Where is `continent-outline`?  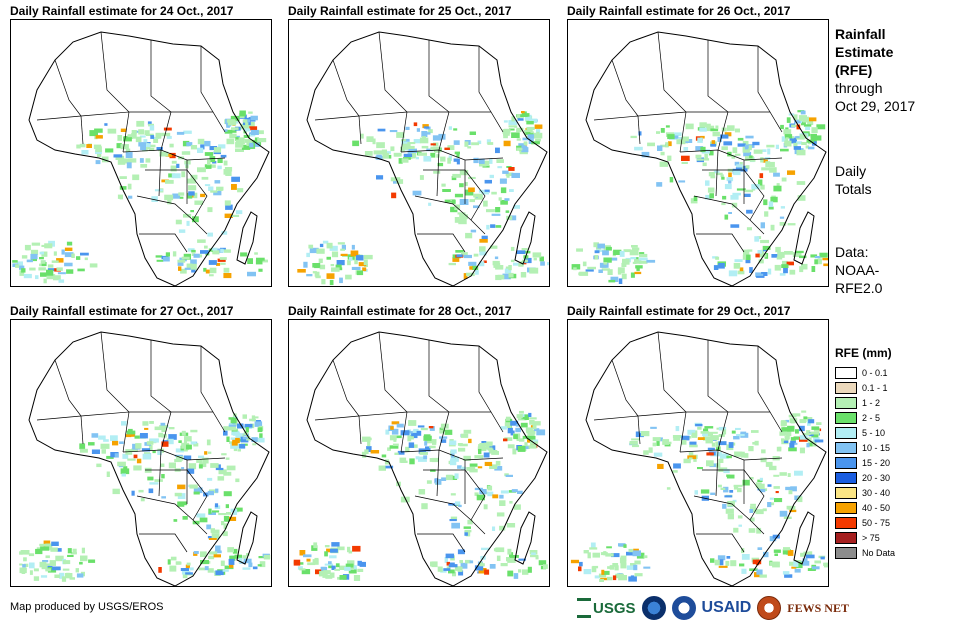 continent-outline is located at coordinates (706, 158).